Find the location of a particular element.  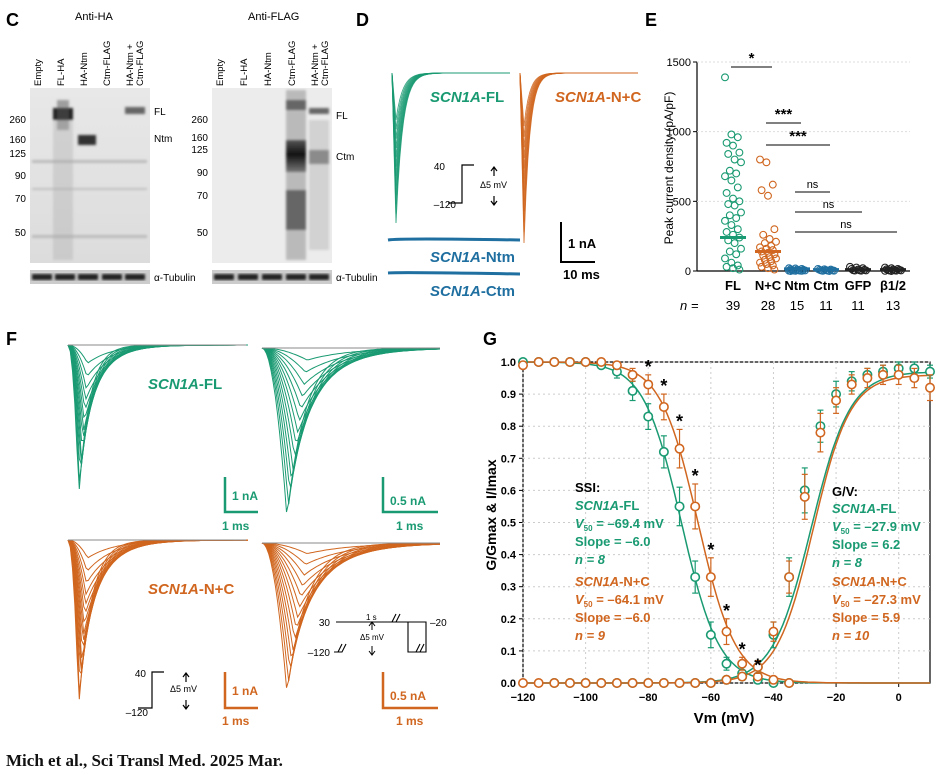

band-label-fl-left: FL is located at coordinates (160, 112).